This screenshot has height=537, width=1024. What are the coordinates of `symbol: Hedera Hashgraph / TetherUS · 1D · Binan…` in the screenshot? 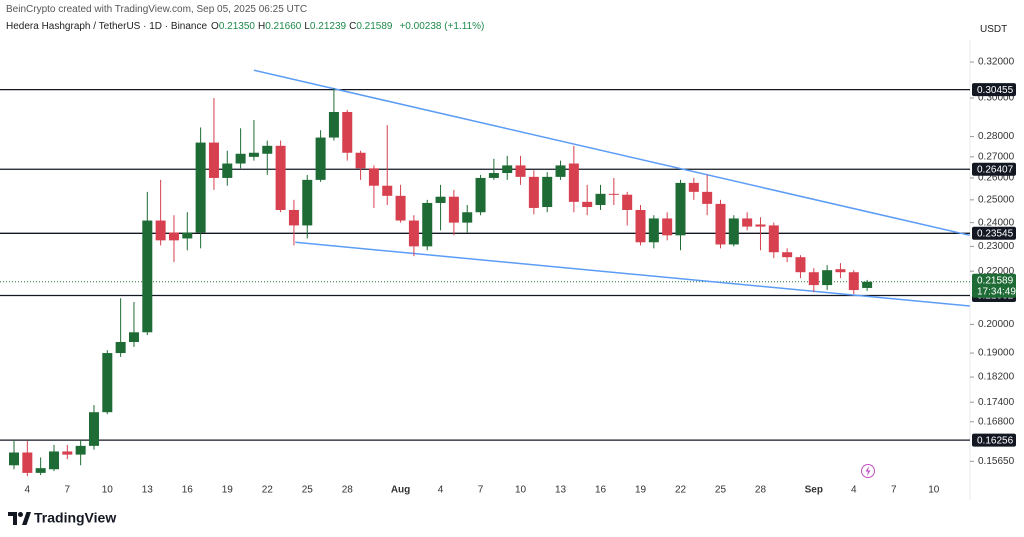 It's located at (107, 26).